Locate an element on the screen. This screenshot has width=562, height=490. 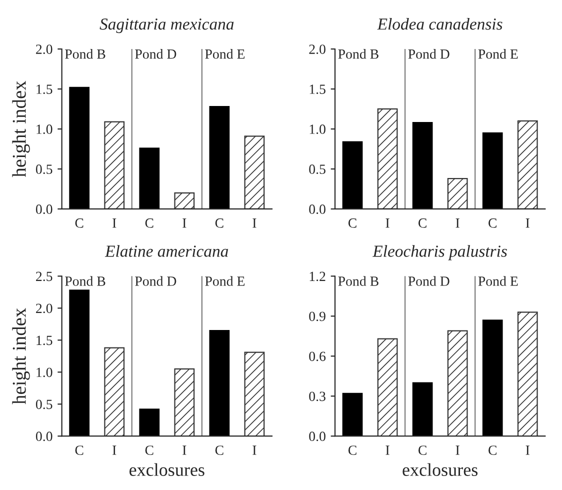
y-tick-label: 1.2 is located at coordinates (318, 277).